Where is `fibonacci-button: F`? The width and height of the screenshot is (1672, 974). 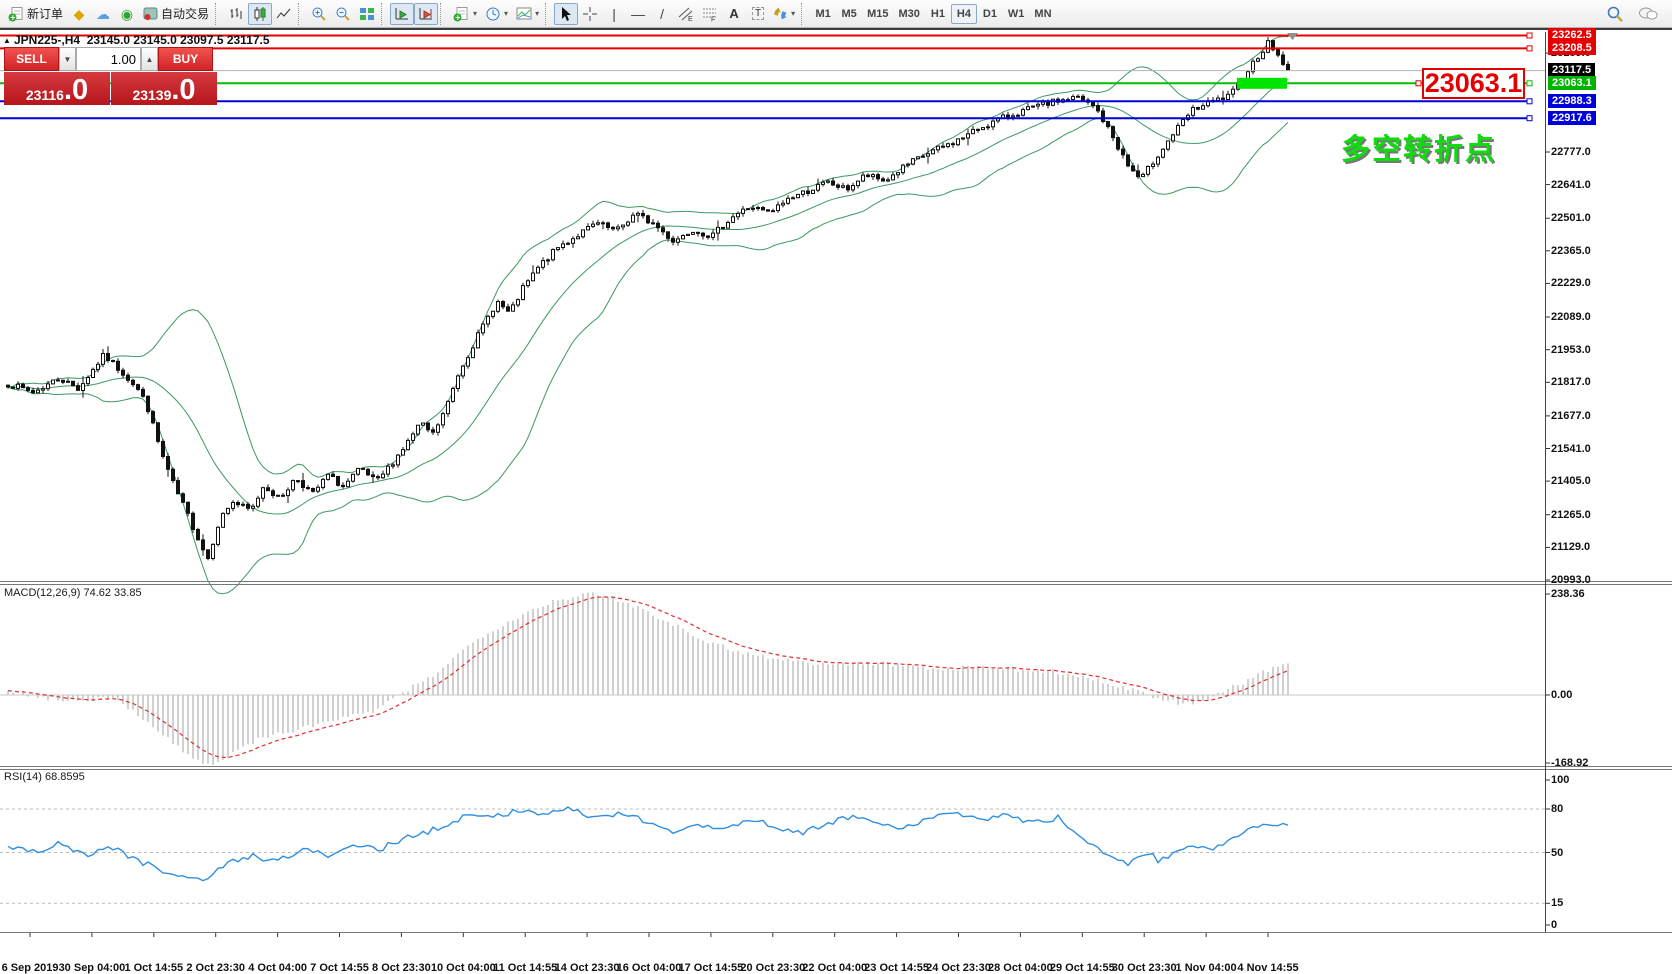 fibonacci-button: F is located at coordinates (710, 14).